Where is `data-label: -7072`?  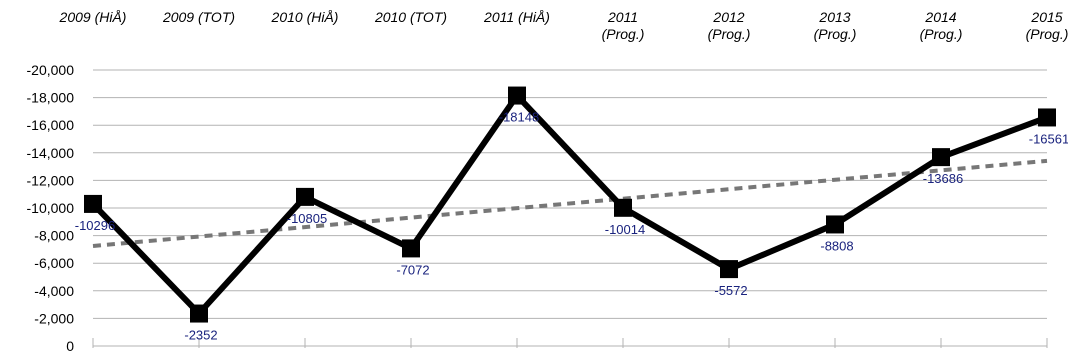 data-label: -7072 is located at coordinates (412, 269).